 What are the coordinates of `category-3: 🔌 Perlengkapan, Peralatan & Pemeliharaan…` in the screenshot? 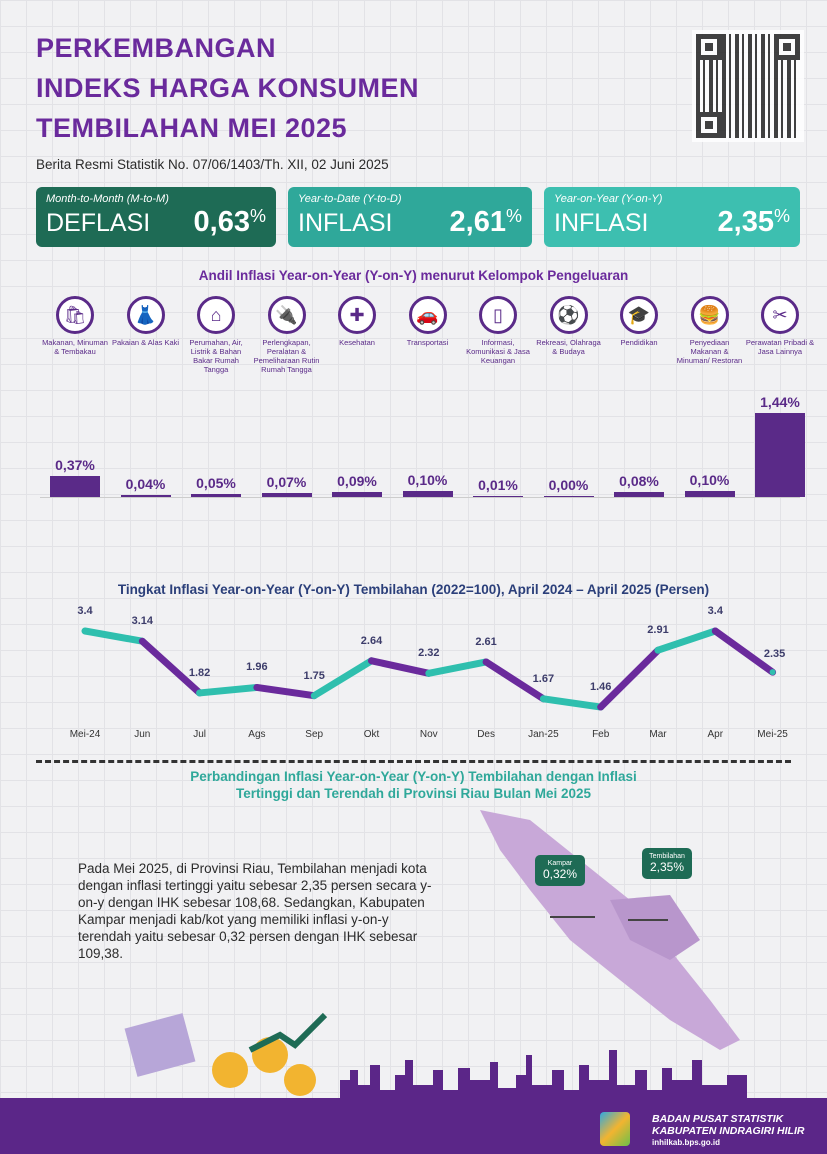 It's located at (287, 335).